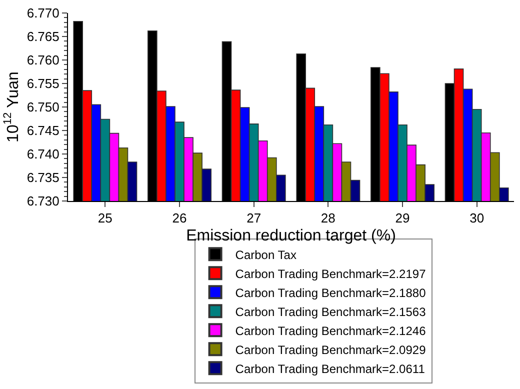 This screenshot has width=520, height=389. I want to click on x-tick-label: 29, so click(402, 218).